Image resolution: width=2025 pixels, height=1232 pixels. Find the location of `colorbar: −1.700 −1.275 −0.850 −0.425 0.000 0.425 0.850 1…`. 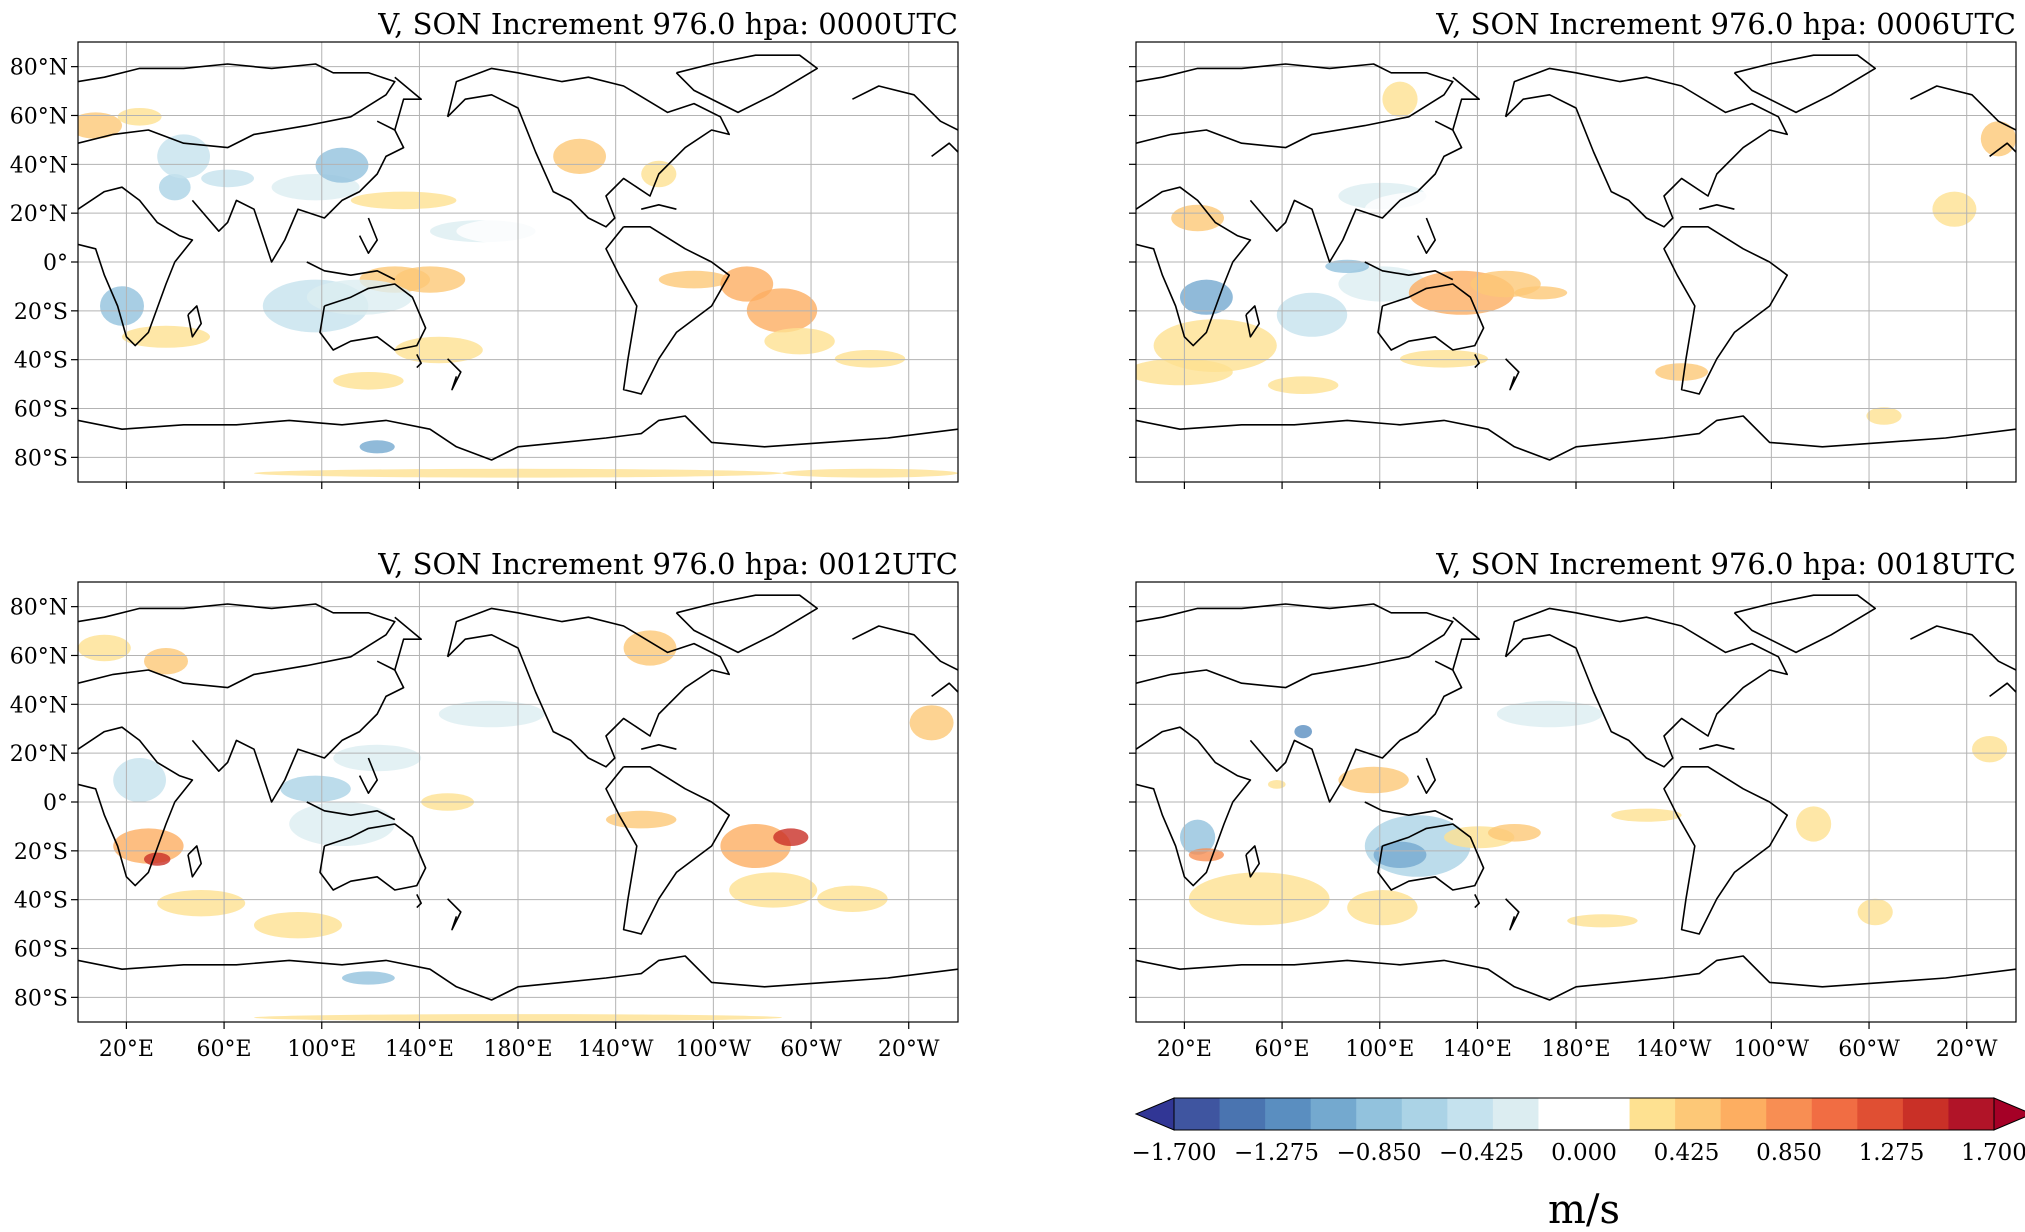

colorbar: −1.700 −1.275 −0.850 −0.425 0.000 0.425 0.850 1… is located at coordinates (1578, 1164).